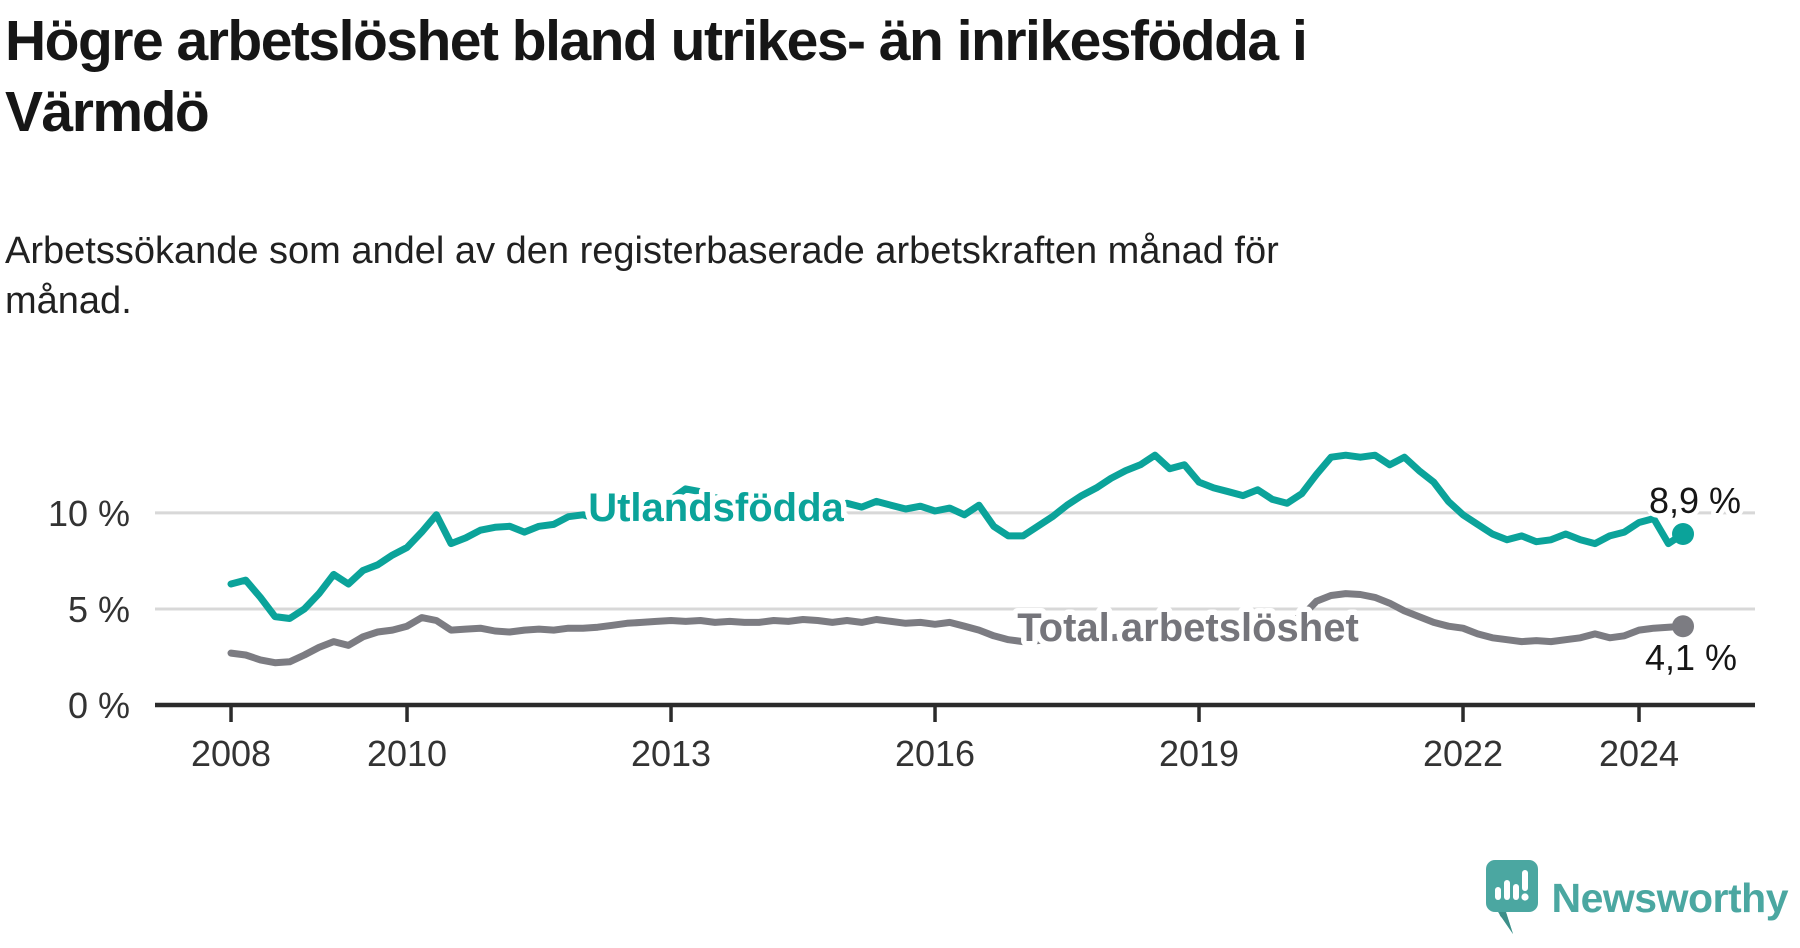  Describe the element at coordinates (716, 508) in the screenshot. I see `utlandsfodda-series-label: Utlandsfödda` at that location.